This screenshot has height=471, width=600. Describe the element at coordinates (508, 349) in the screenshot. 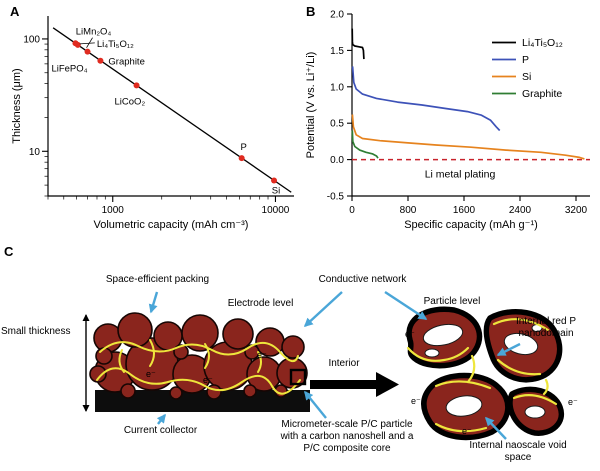

I see `arrow-red-p-nanodomain` at that location.